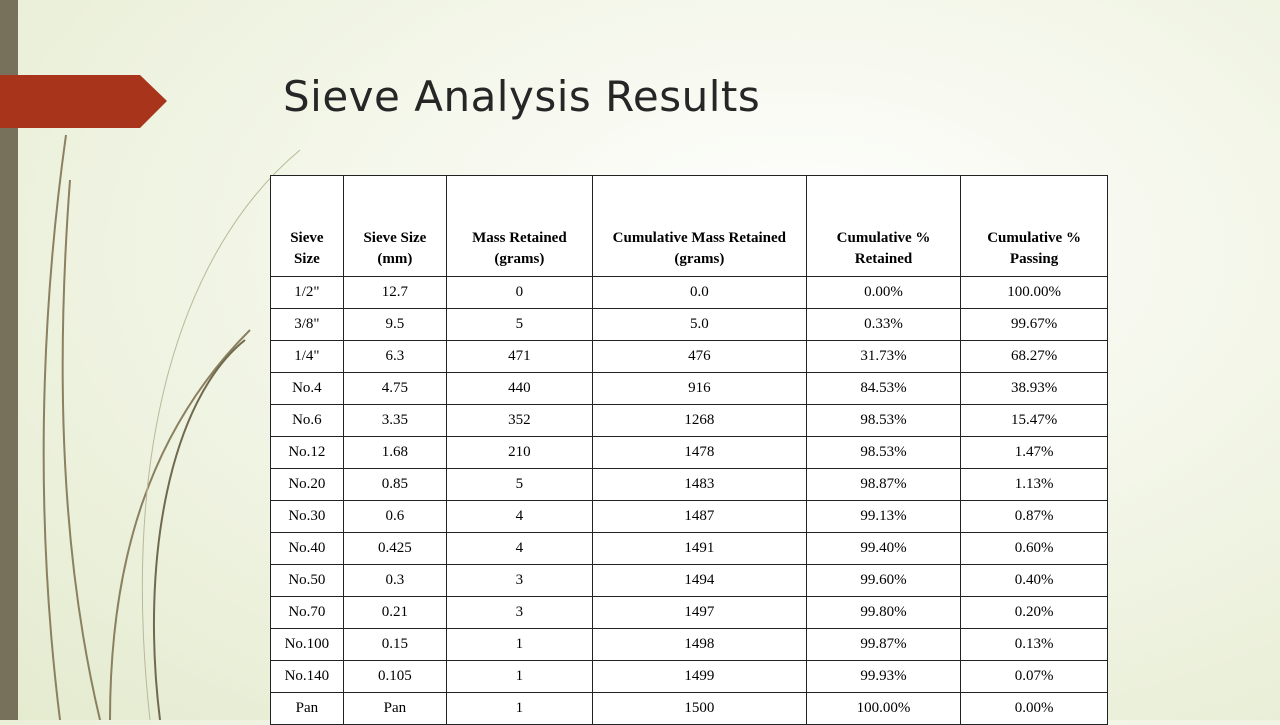  What do you see at coordinates (1034, 644) in the screenshot?
I see `table-cell: 0.13%` at bounding box center [1034, 644].